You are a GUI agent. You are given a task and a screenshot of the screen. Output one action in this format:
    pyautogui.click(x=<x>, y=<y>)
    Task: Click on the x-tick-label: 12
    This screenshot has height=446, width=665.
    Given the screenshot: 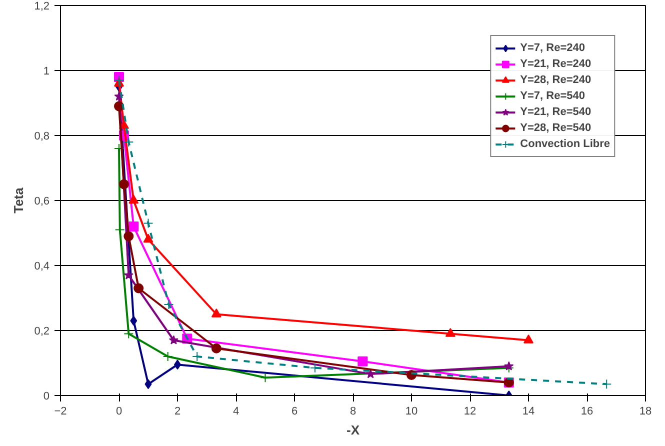 What is the action you would take?
    pyautogui.click(x=470, y=412)
    